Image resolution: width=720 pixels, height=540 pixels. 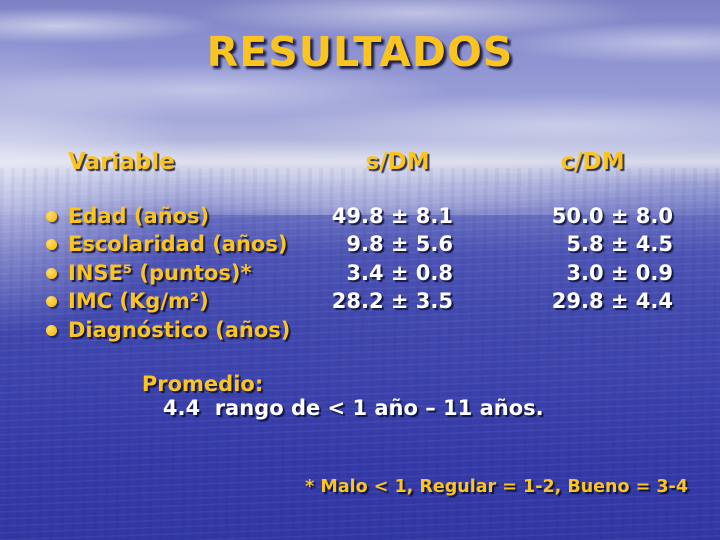 I want to click on row-label: Edad (años), so click(x=139, y=216).